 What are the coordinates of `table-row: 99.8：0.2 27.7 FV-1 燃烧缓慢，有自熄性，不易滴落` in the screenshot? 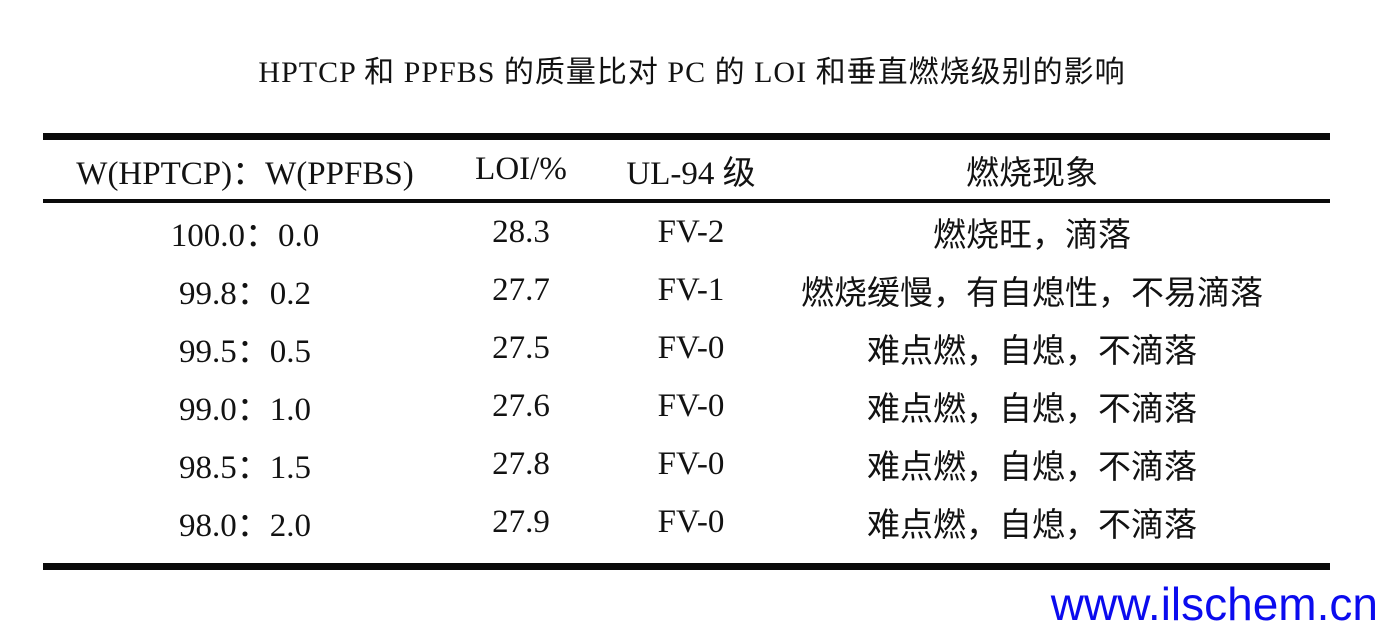 It's located at (686, 290).